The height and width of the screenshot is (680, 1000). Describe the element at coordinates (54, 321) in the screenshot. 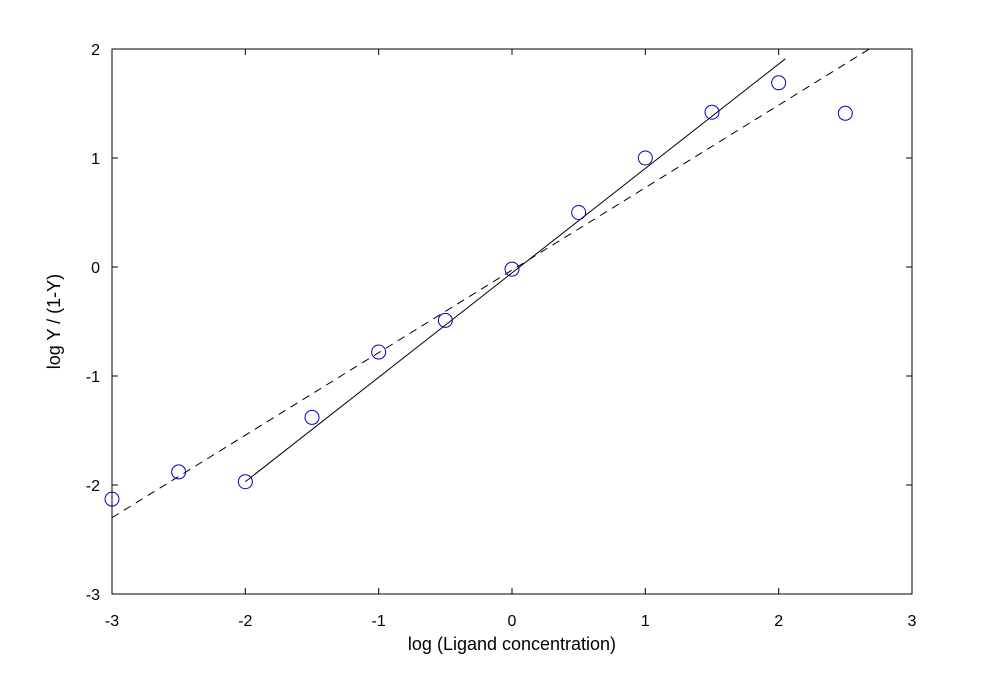

I see `y-axis-title: log Y / (1-Y)` at that location.